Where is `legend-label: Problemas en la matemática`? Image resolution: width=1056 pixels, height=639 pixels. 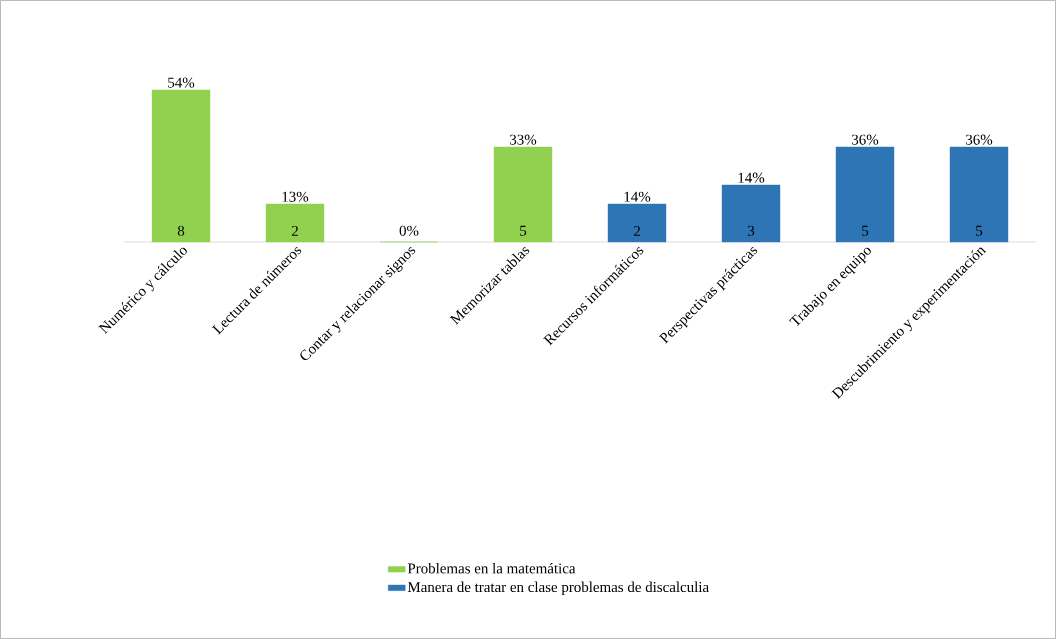
legend-label: Problemas en la matemática is located at coordinates (491, 568).